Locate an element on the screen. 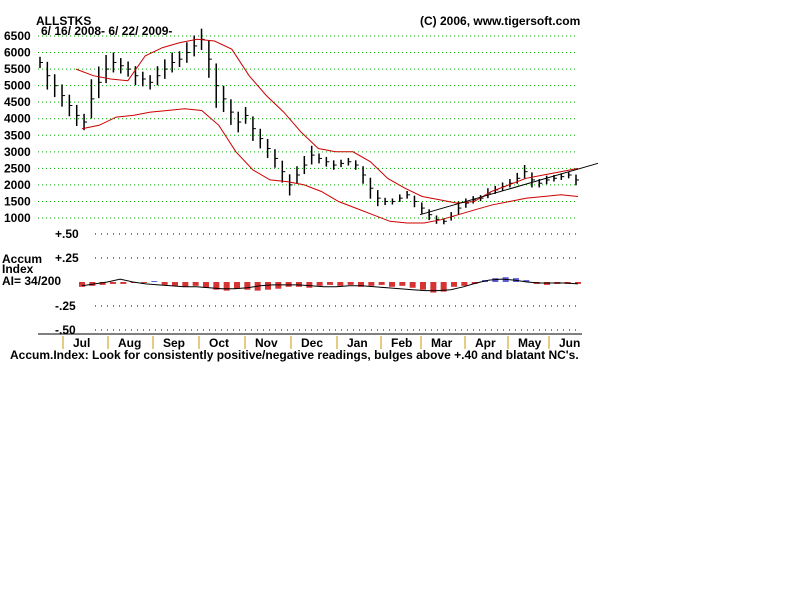 The width and height of the screenshot is (800, 600). price-tick-label: 4500 is located at coordinates (17, 102).